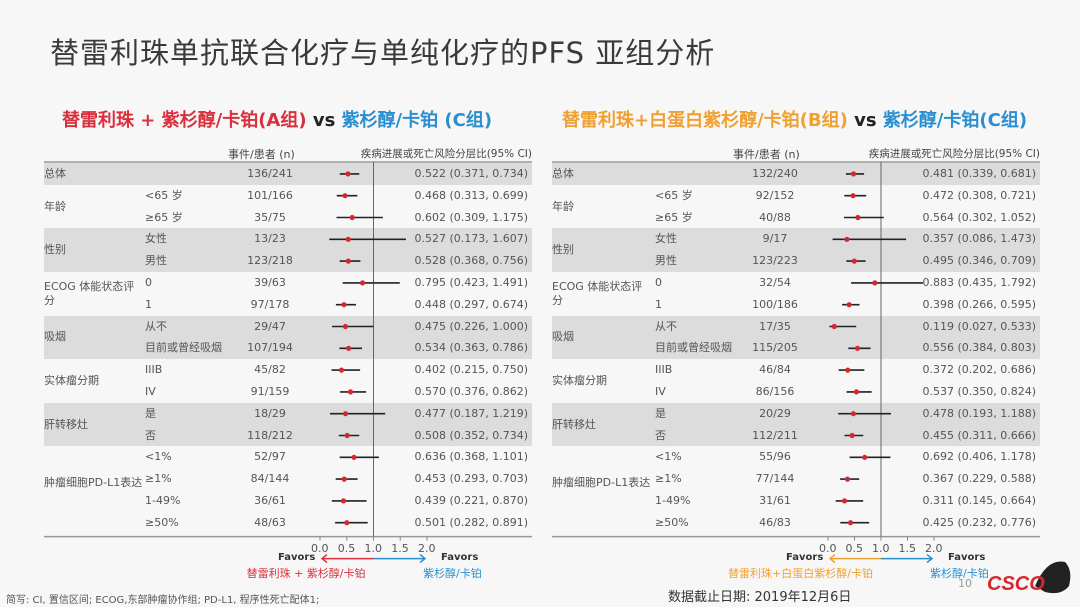 The width and height of the screenshot is (1080, 607). What do you see at coordinates (471, 435) in the screenshot?
I see `hazard-ratio-text: 0.508 (0.352, 0.734)` at bounding box center [471, 435].